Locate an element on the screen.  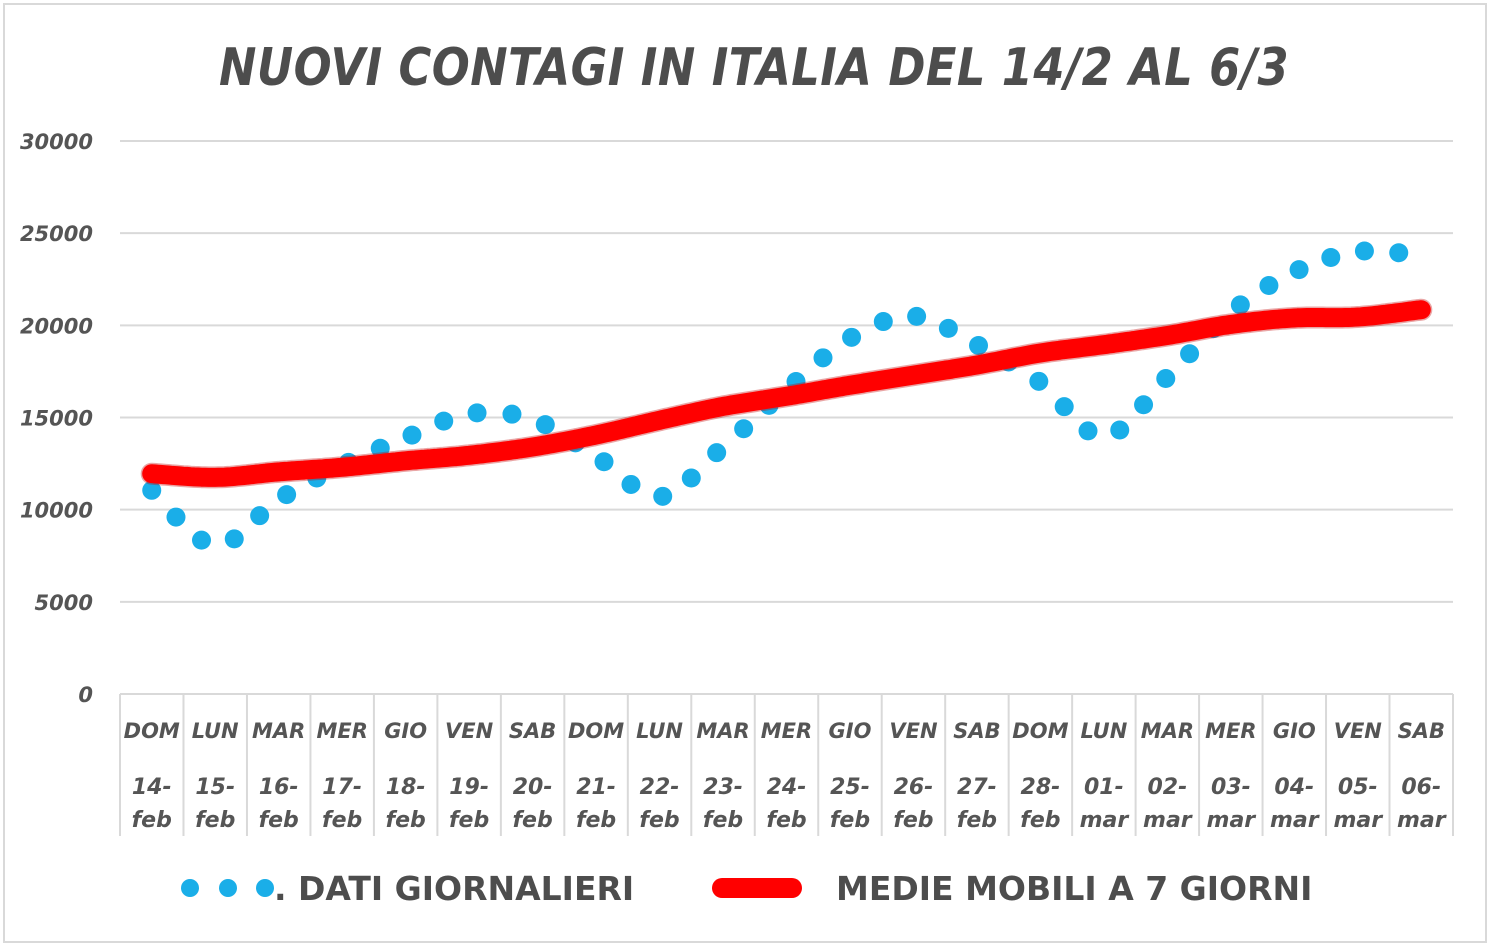
x-tick-date-day: 06- is located at coordinates (1421, 787).